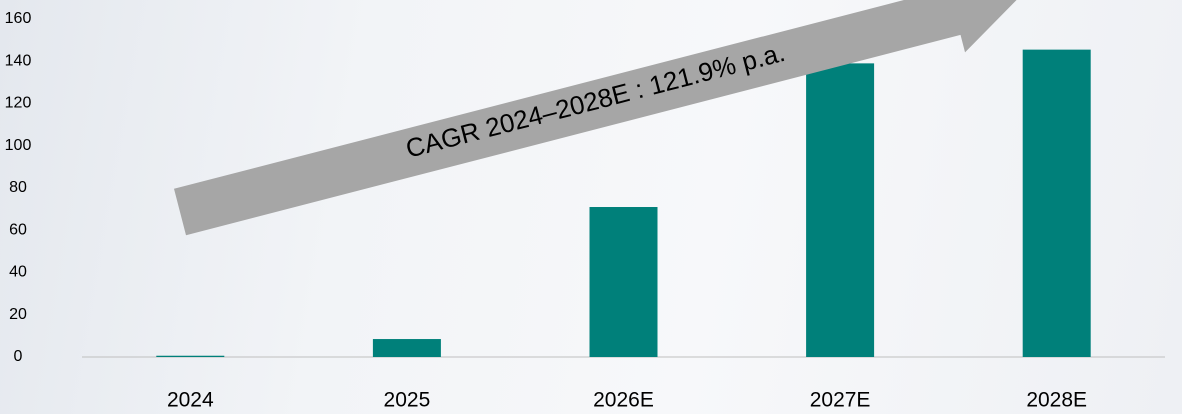 Image resolution: width=1182 pixels, height=414 pixels. What do you see at coordinates (18, 272) in the screenshot?
I see `y-tick-label: 40` at bounding box center [18, 272].